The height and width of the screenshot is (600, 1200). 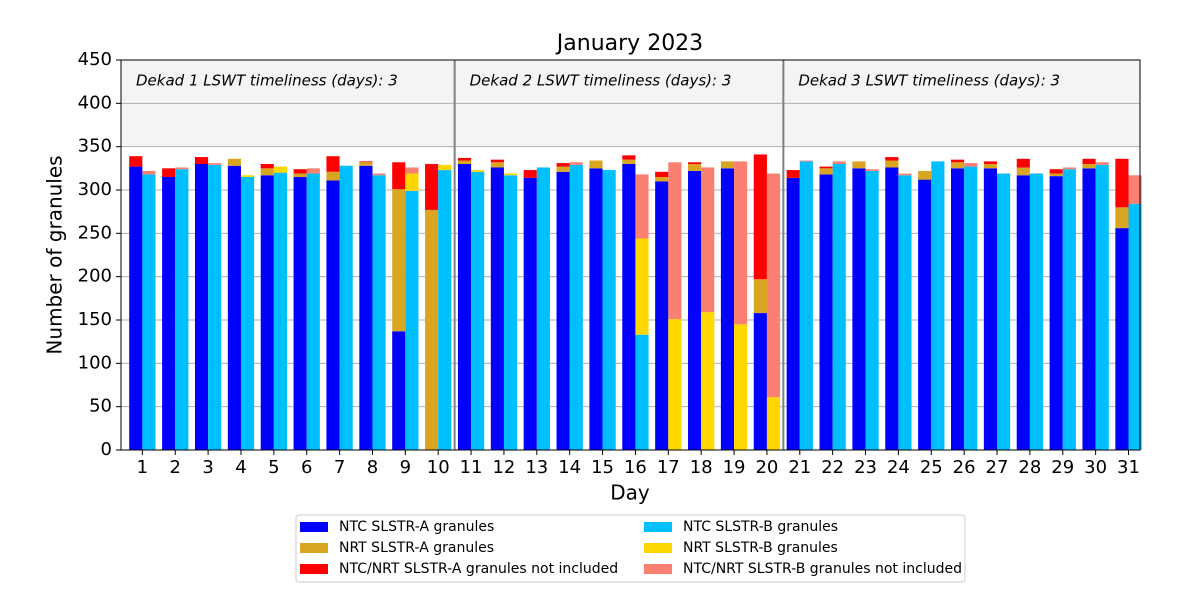 I want to click on x-tick-label: 5, so click(x=273, y=467).